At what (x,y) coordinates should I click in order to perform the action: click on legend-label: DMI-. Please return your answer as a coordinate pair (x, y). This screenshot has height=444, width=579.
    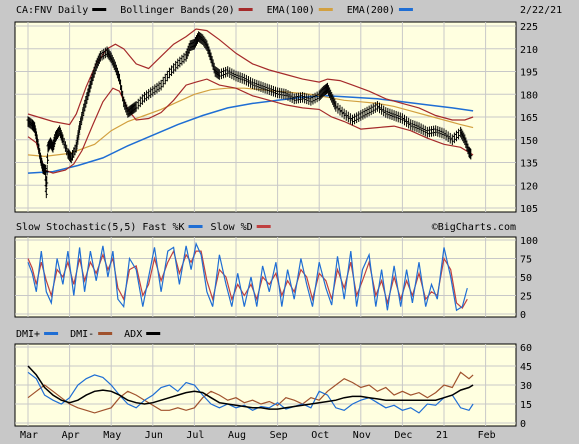
    Looking at the image, I should click on (82, 334).